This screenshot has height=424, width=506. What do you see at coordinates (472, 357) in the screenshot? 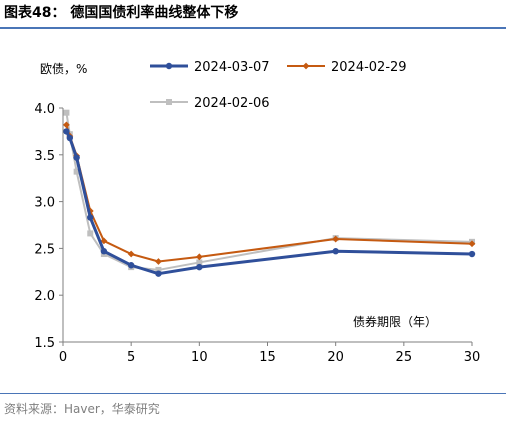
I see `x-tick-label: 30` at bounding box center [472, 357].